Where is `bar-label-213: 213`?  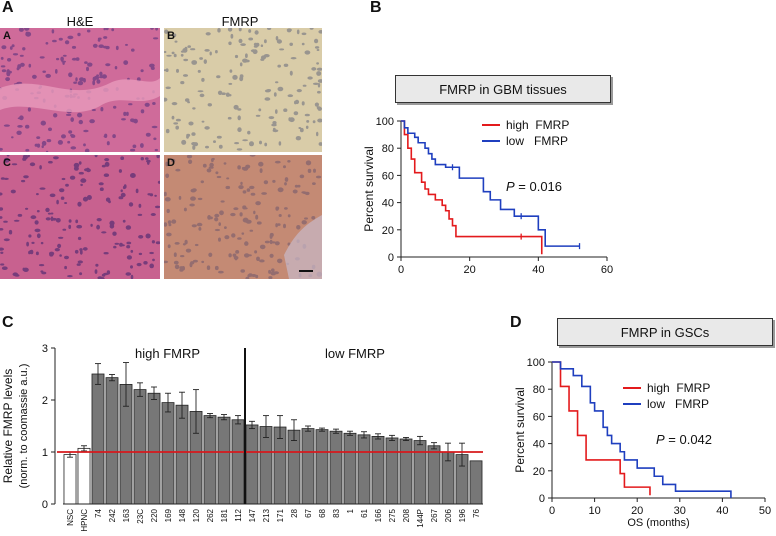 bar-label-213: 213 is located at coordinates (266, 515).